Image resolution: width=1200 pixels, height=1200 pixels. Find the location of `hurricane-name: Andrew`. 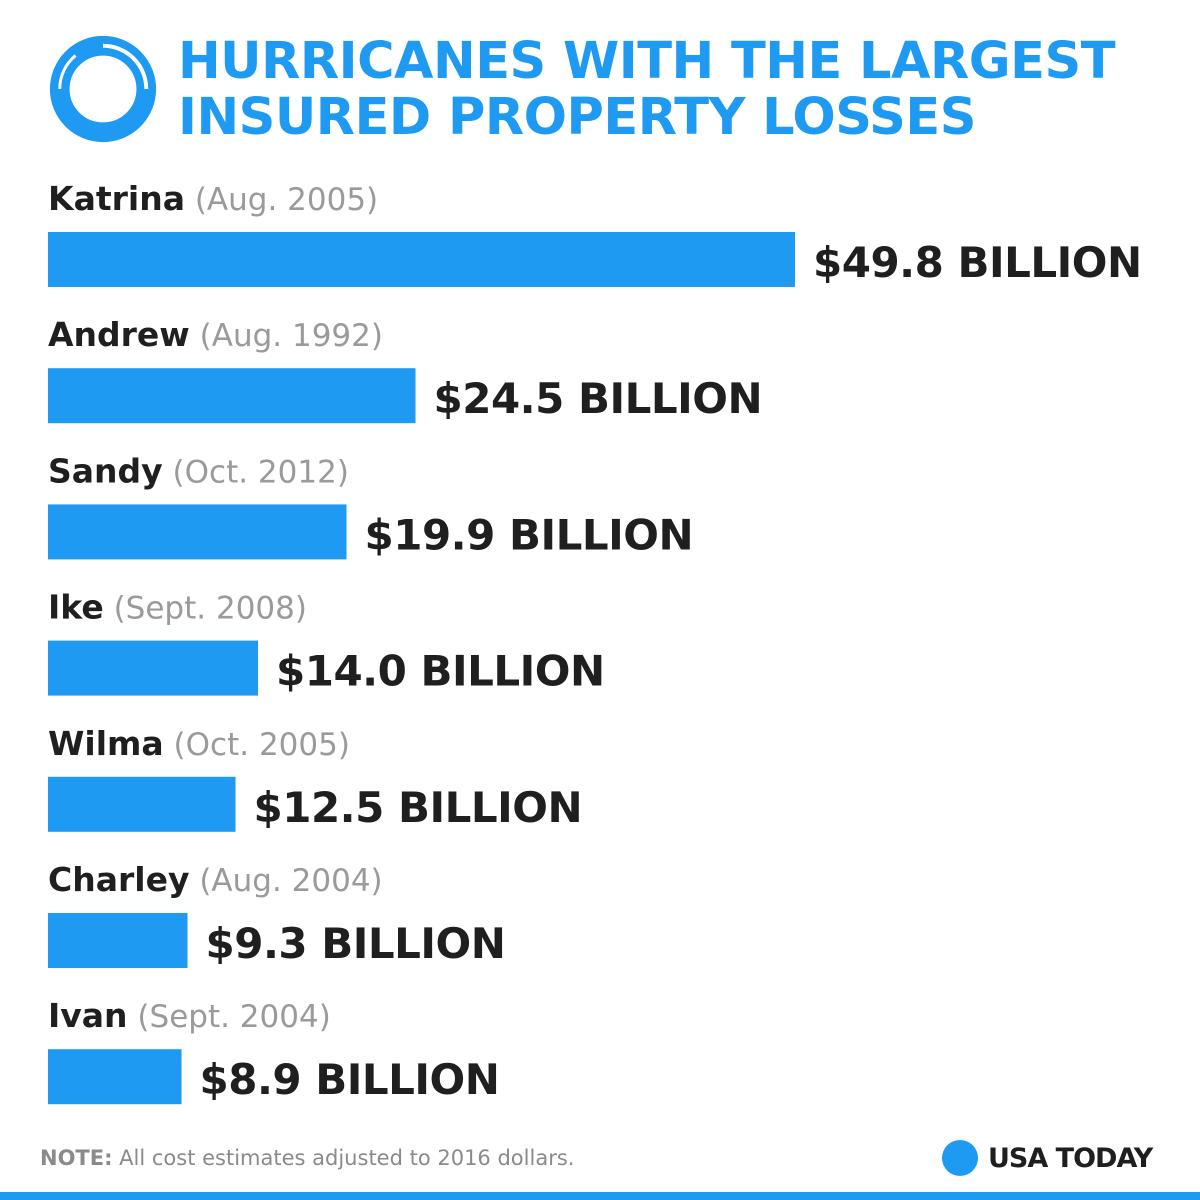

hurricane-name: Andrew is located at coordinates (119, 334).